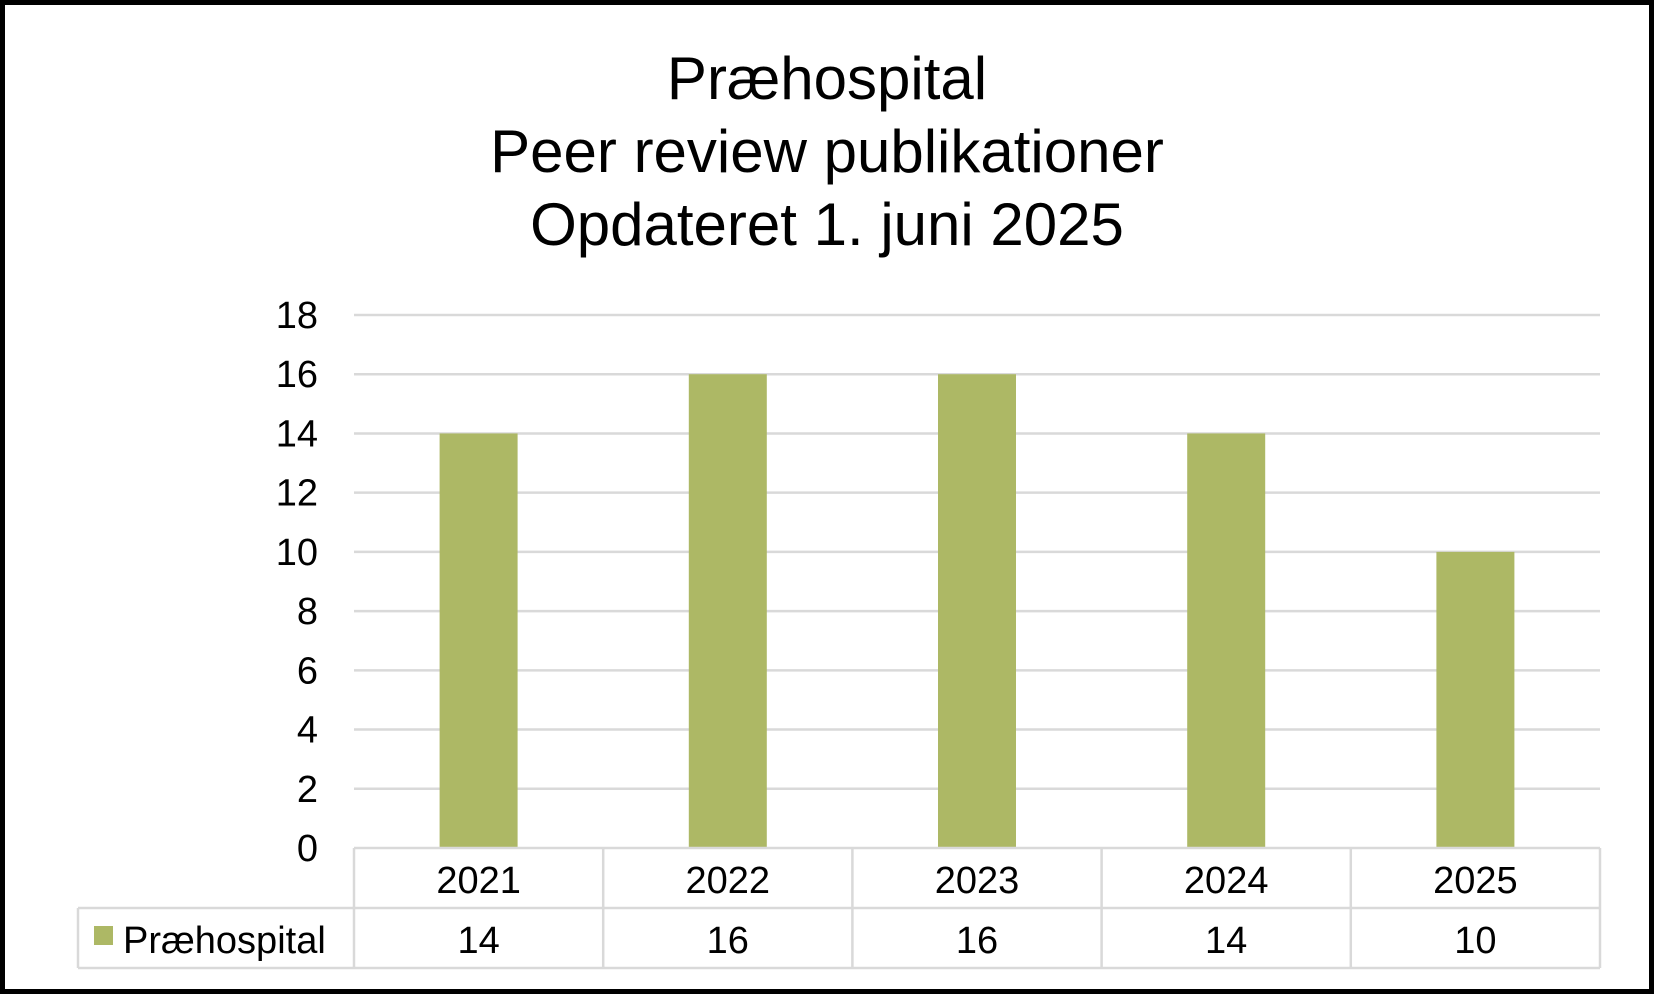 This screenshot has height=994, width=1654. I want to click on y-tick-label: 6, so click(307, 671).